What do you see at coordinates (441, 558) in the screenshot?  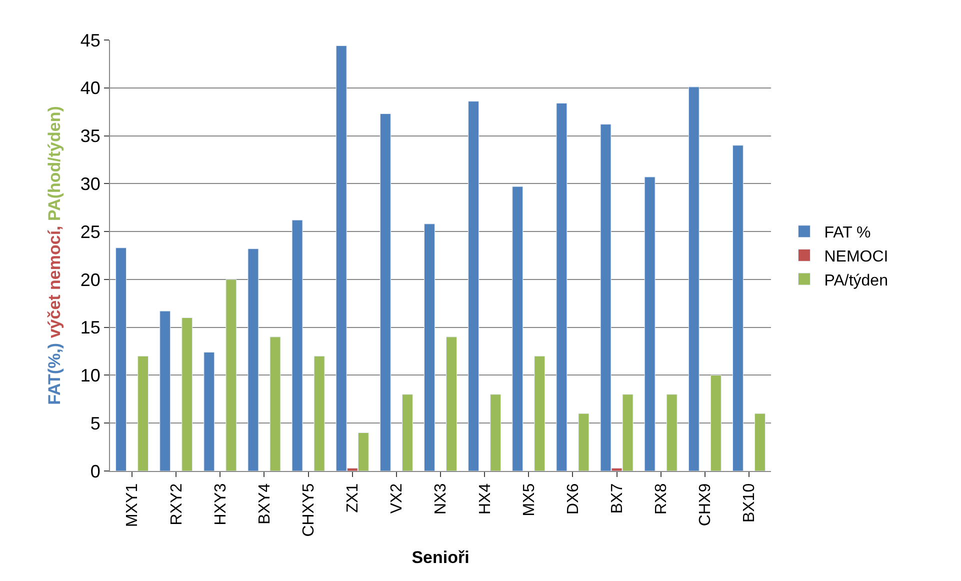 I see `x-axis-title: Senioři` at bounding box center [441, 558].